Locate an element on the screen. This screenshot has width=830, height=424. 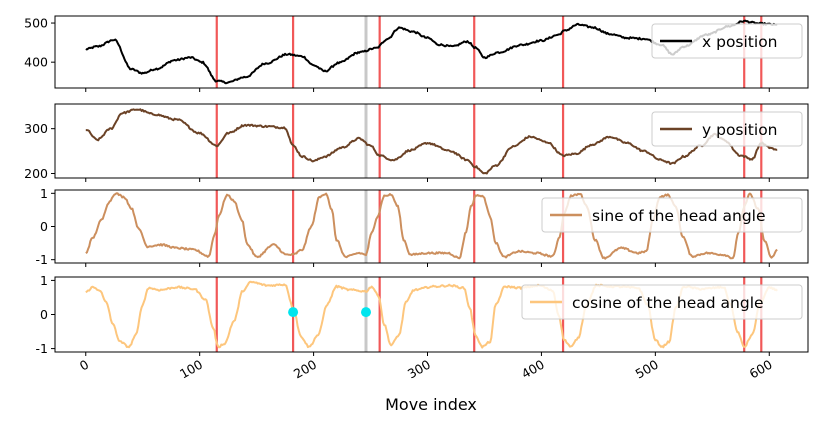
legend-y-position: y position is located at coordinates (727, 129).